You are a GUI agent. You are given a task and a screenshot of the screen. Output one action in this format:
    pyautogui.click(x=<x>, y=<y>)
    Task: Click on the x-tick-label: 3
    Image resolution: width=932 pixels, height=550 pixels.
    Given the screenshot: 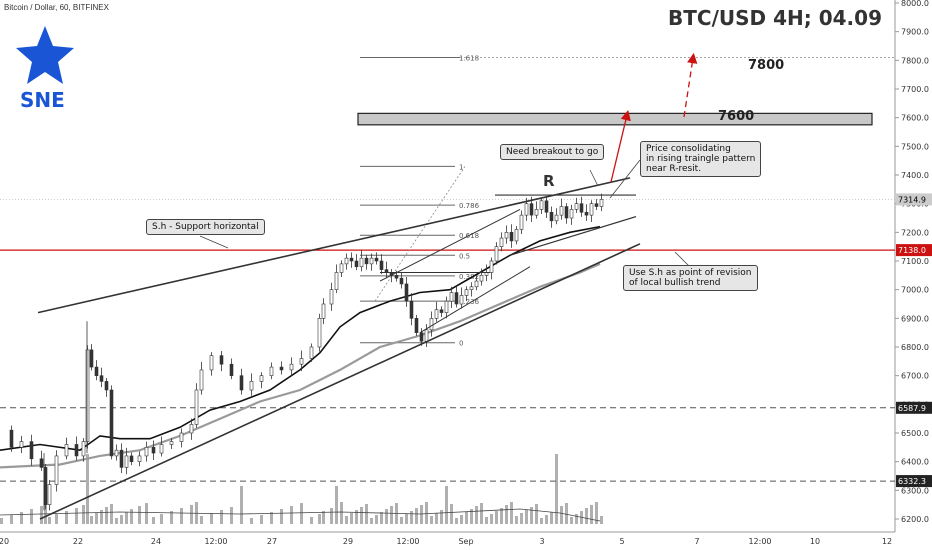 What is the action you would take?
    pyautogui.click(x=541, y=541)
    